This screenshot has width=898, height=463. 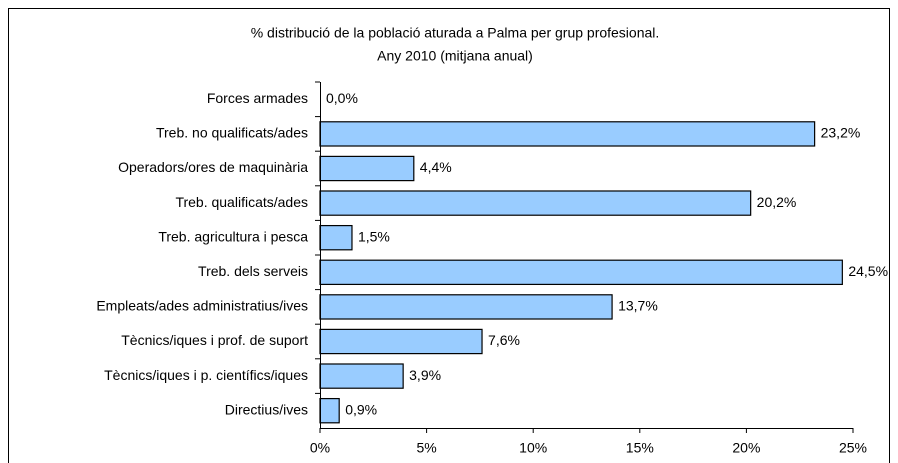 What do you see at coordinates (320, 448) in the screenshot?
I see `x-tick-label: 0%` at bounding box center [320, 448].